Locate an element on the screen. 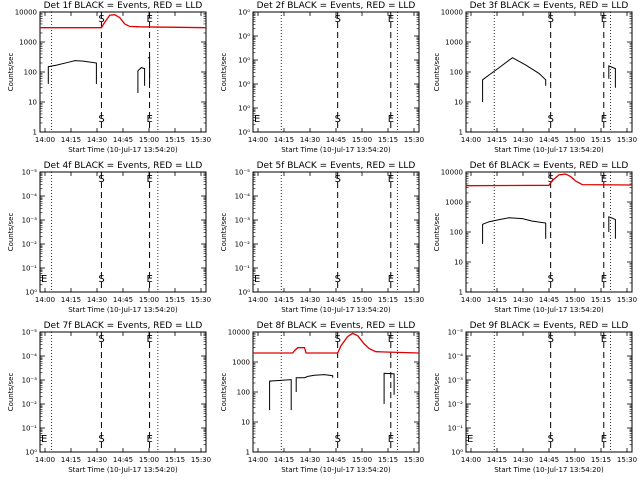 The height and width of the screenshot is (480, 640). panel-title: Det 6f BLACK = Events, RED = LLD is located at coordinates (549, 166).